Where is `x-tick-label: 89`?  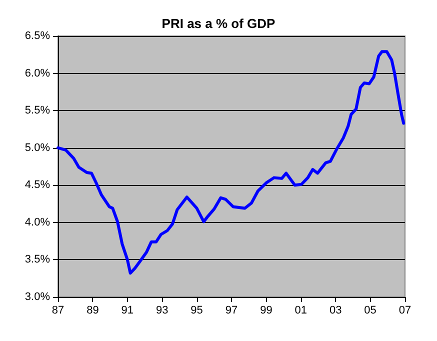 x-tick-label: 89 is located at coordinates (92, 310).